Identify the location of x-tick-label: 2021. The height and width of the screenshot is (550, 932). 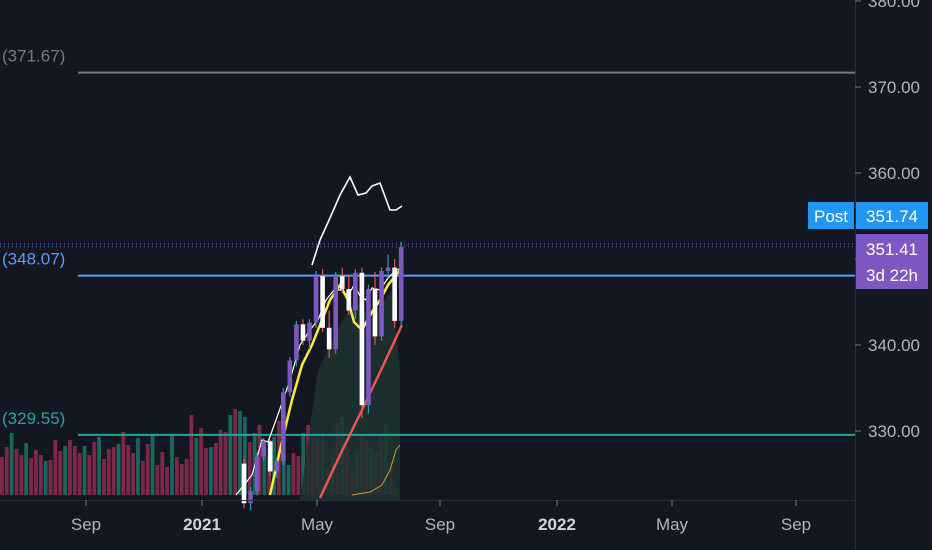
(202, 524).